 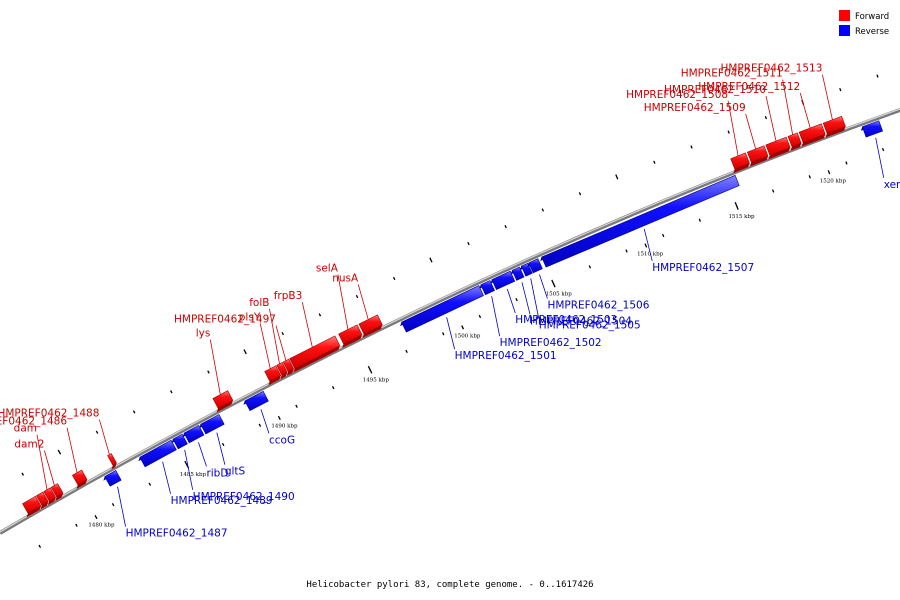 I want to click on gene-xerd2, so click(x=872, y=129).